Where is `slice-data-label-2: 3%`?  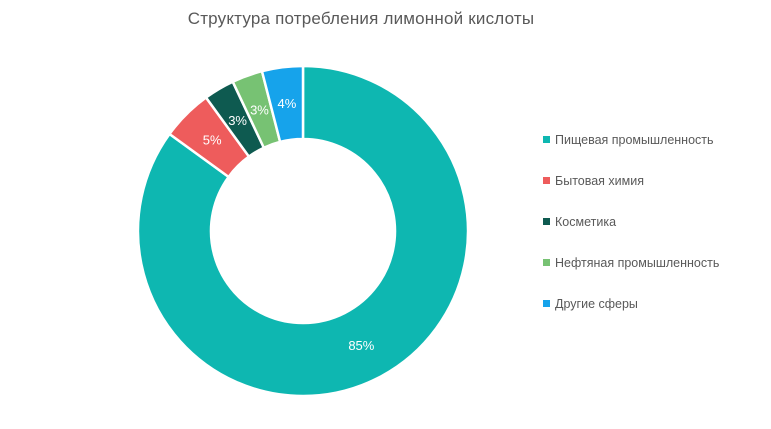
slice-data-label-2: 3% is located at coordinates (237, 120).